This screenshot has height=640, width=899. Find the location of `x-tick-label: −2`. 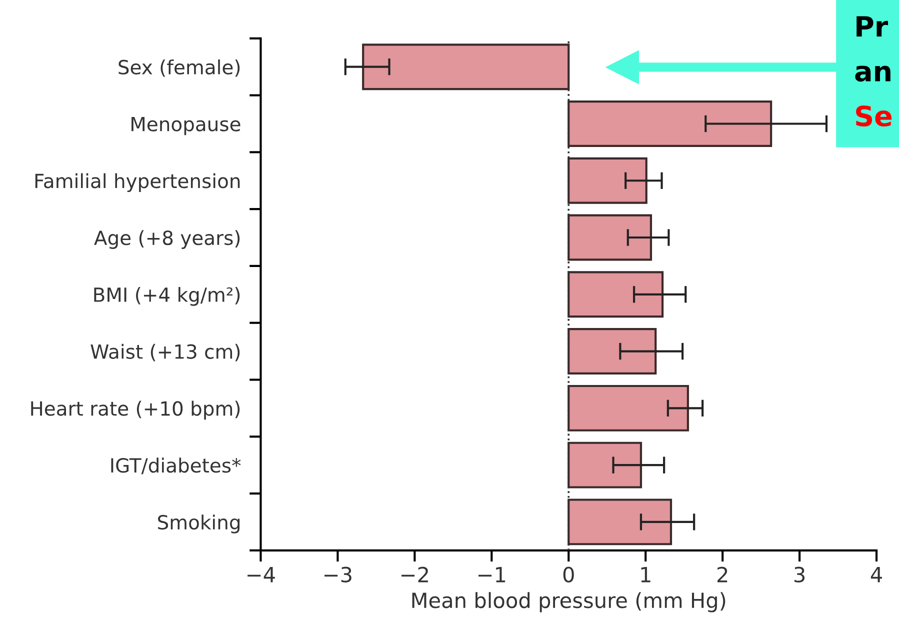

x-tick-label: −2 is located at coordinates (415, 574).